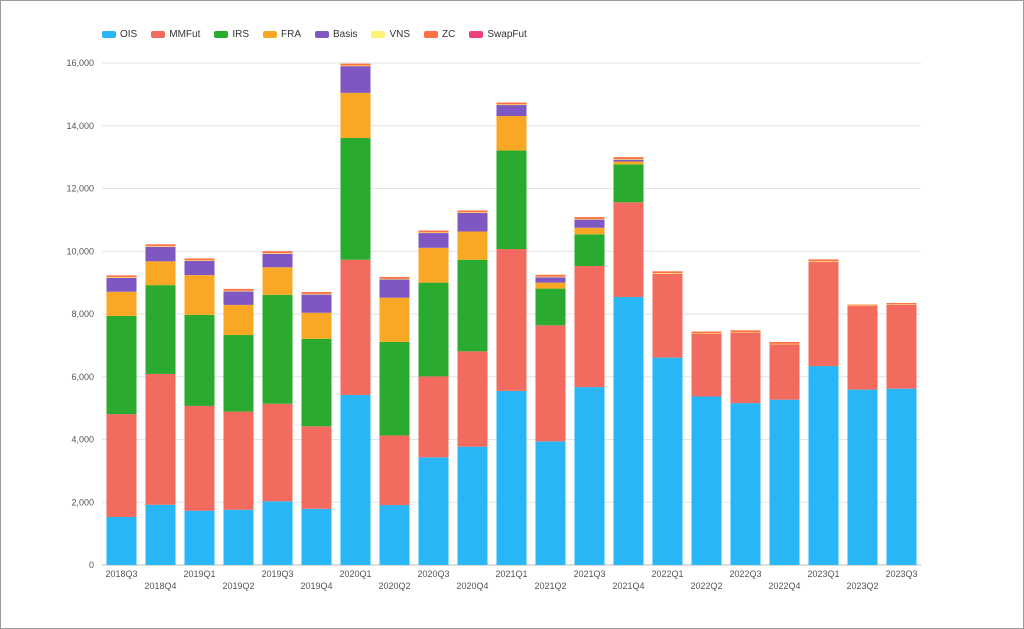  What do you see at coordinates (175, 34) in the screenshot?
I see `legend-item-mmfut: MMFut` at bounding box center [175, 34].